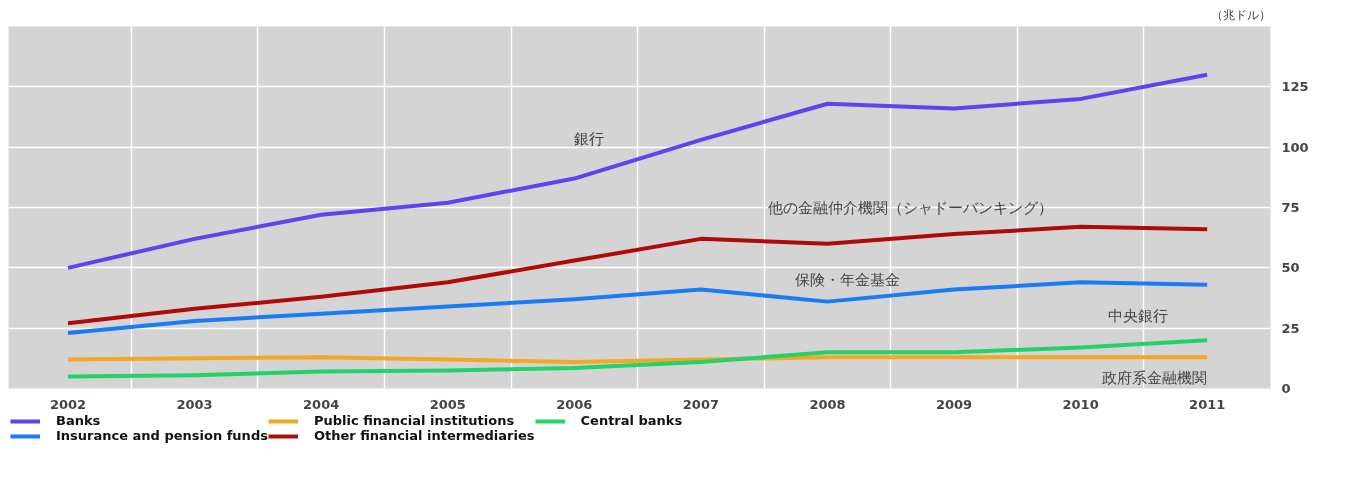  What do you see at coordinates (1286, 388) in the screenshot?
I see `y-tick-label: 0` at bounding box center [1286, 388].